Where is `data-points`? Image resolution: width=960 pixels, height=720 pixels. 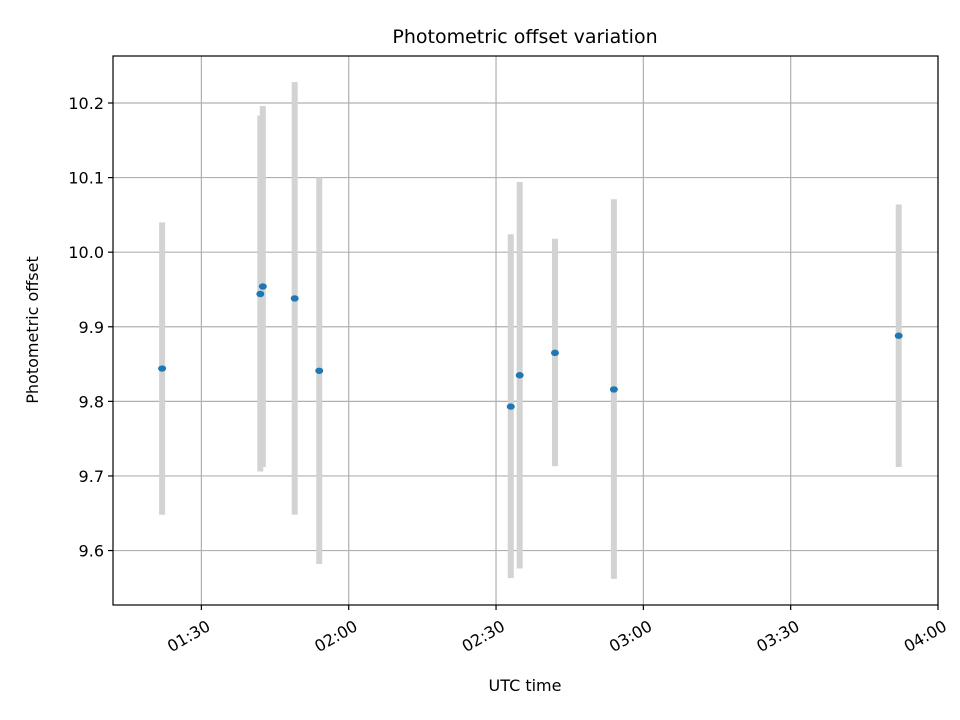 data-points is located at coordinates (530, 346).